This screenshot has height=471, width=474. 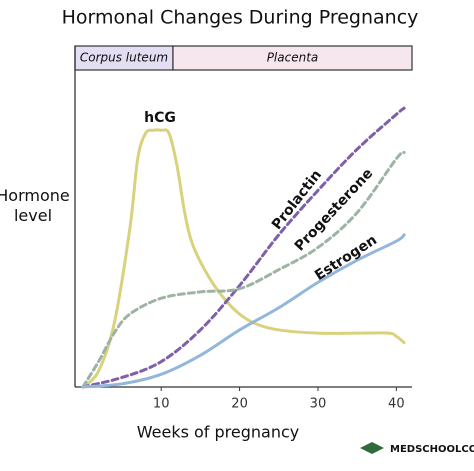 I want to click on chart-title: Hormonal Changes During Pregnancy, so click(x=240, y=18).